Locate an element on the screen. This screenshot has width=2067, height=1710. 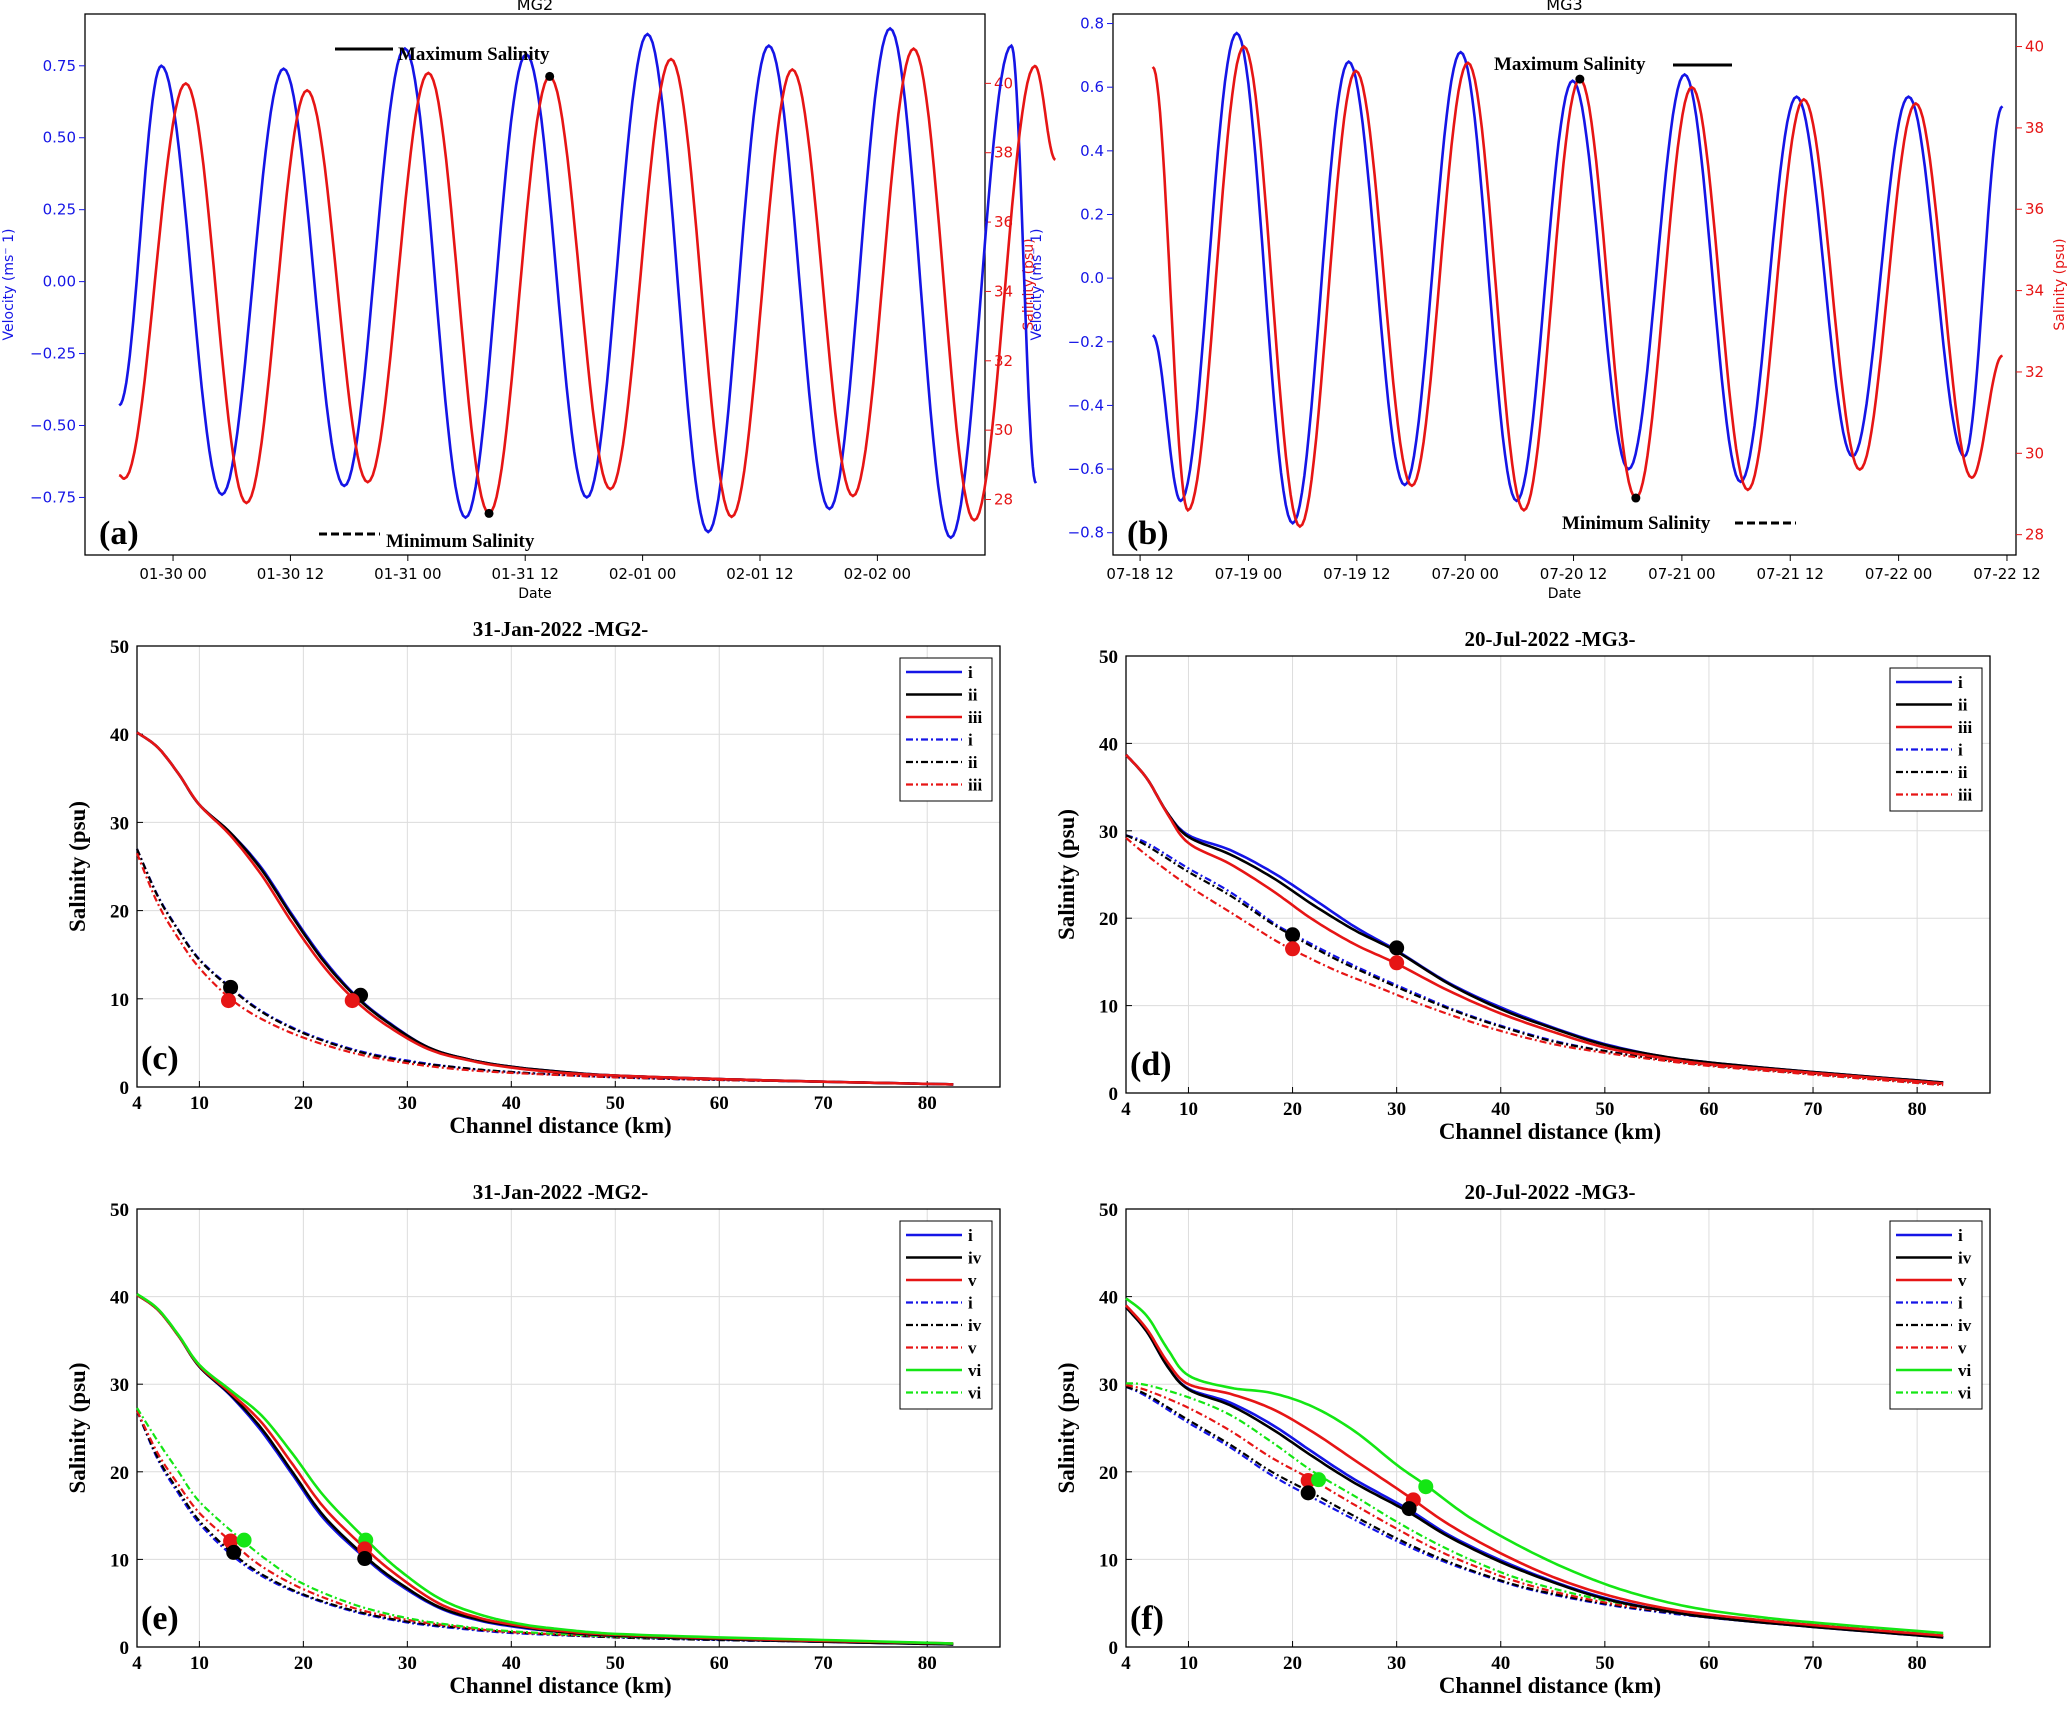
series-i-solid-line is located at coordinates (545, 908).